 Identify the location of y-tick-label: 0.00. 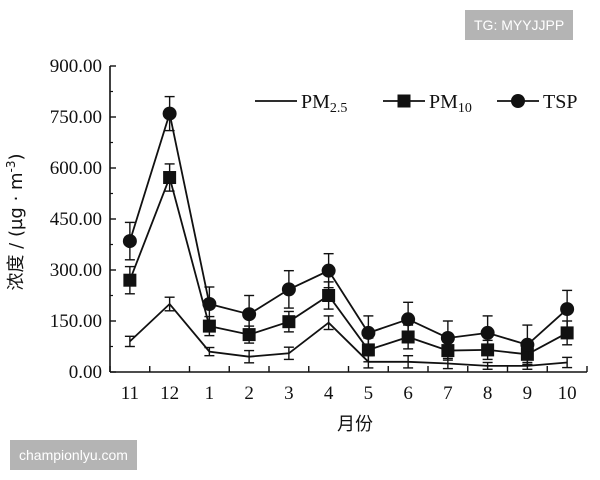
(85, 372).